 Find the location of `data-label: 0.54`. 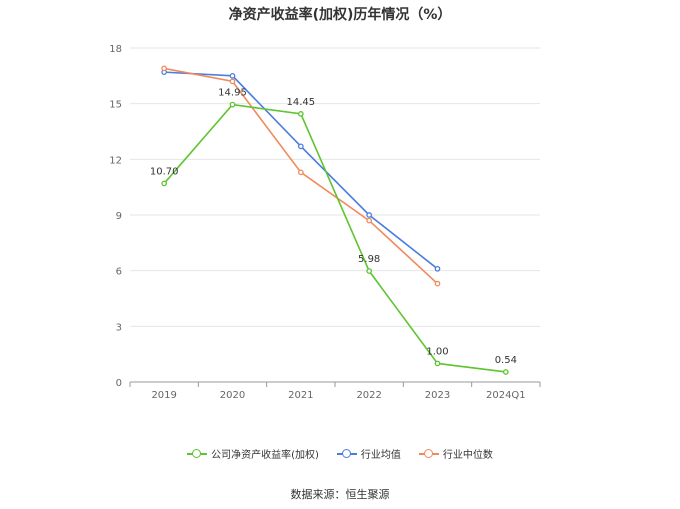

data-label: 0.54 is located at coordinates (506, 360).